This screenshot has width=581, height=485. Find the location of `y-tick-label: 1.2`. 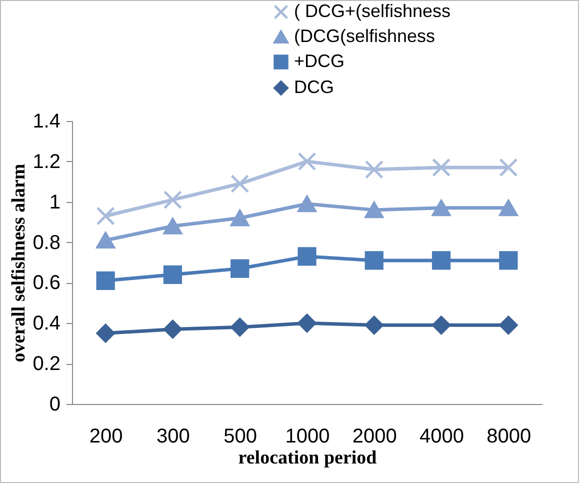

y-tick-label: 1.2 is located at coordinates (46, 161).